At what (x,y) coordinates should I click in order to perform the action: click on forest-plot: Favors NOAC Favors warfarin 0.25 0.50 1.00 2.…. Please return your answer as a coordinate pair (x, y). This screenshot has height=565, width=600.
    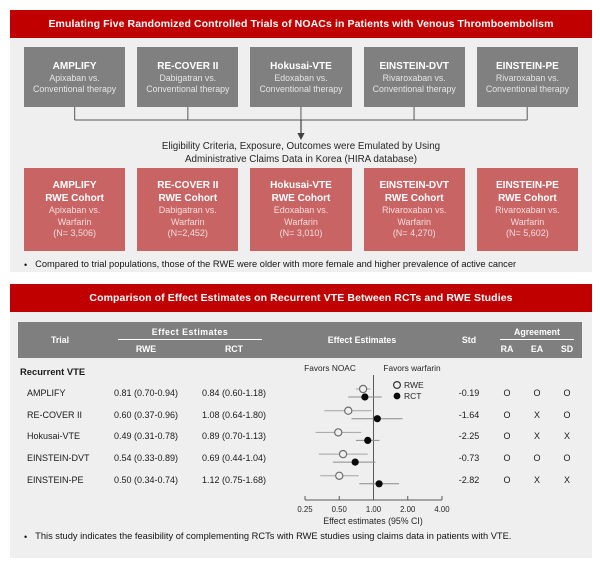
    Looking at the image, I should click on (373, 444).